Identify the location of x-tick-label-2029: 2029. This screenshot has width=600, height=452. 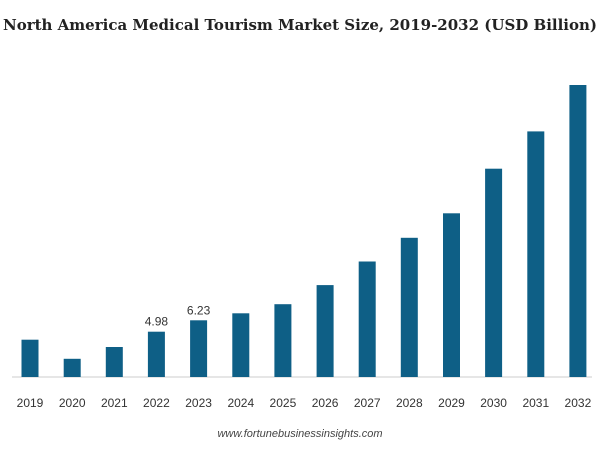
(451, 403).